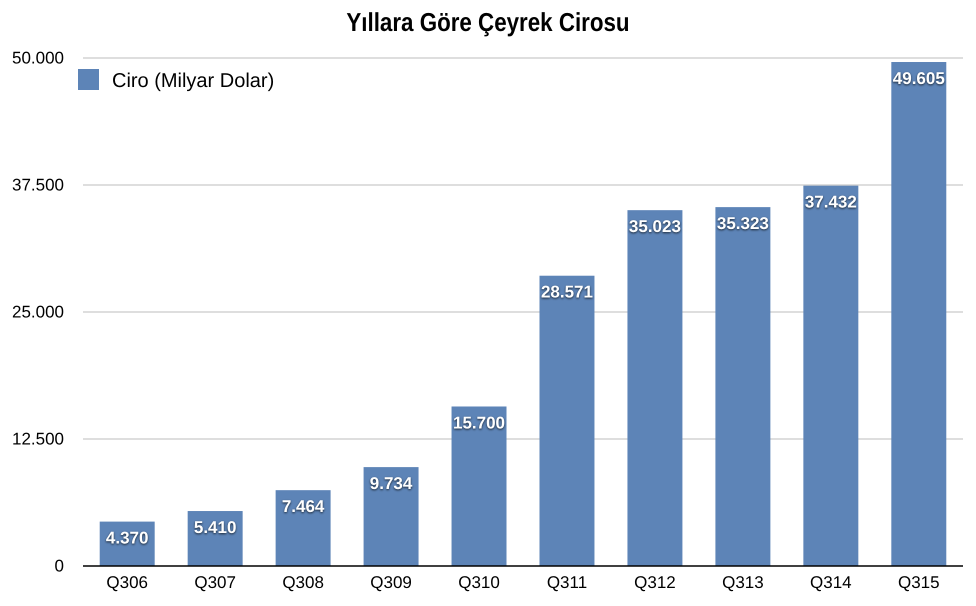 This screenshot has height=606, width=976. I want to click on x-tick-label: Q312, so click(655, 582).